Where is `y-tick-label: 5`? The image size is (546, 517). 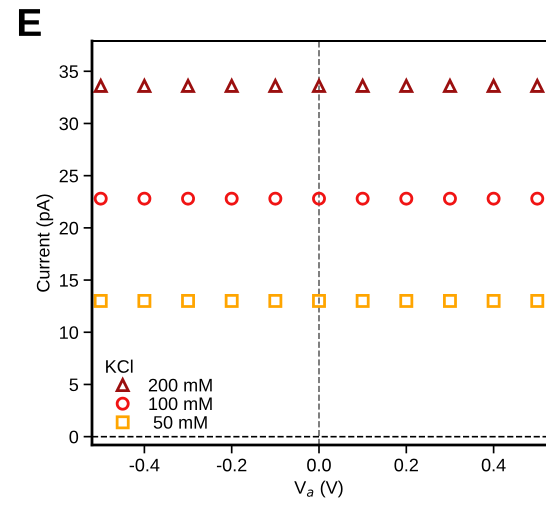 y-tick-label: 5 is located at coordinates (73, 385).